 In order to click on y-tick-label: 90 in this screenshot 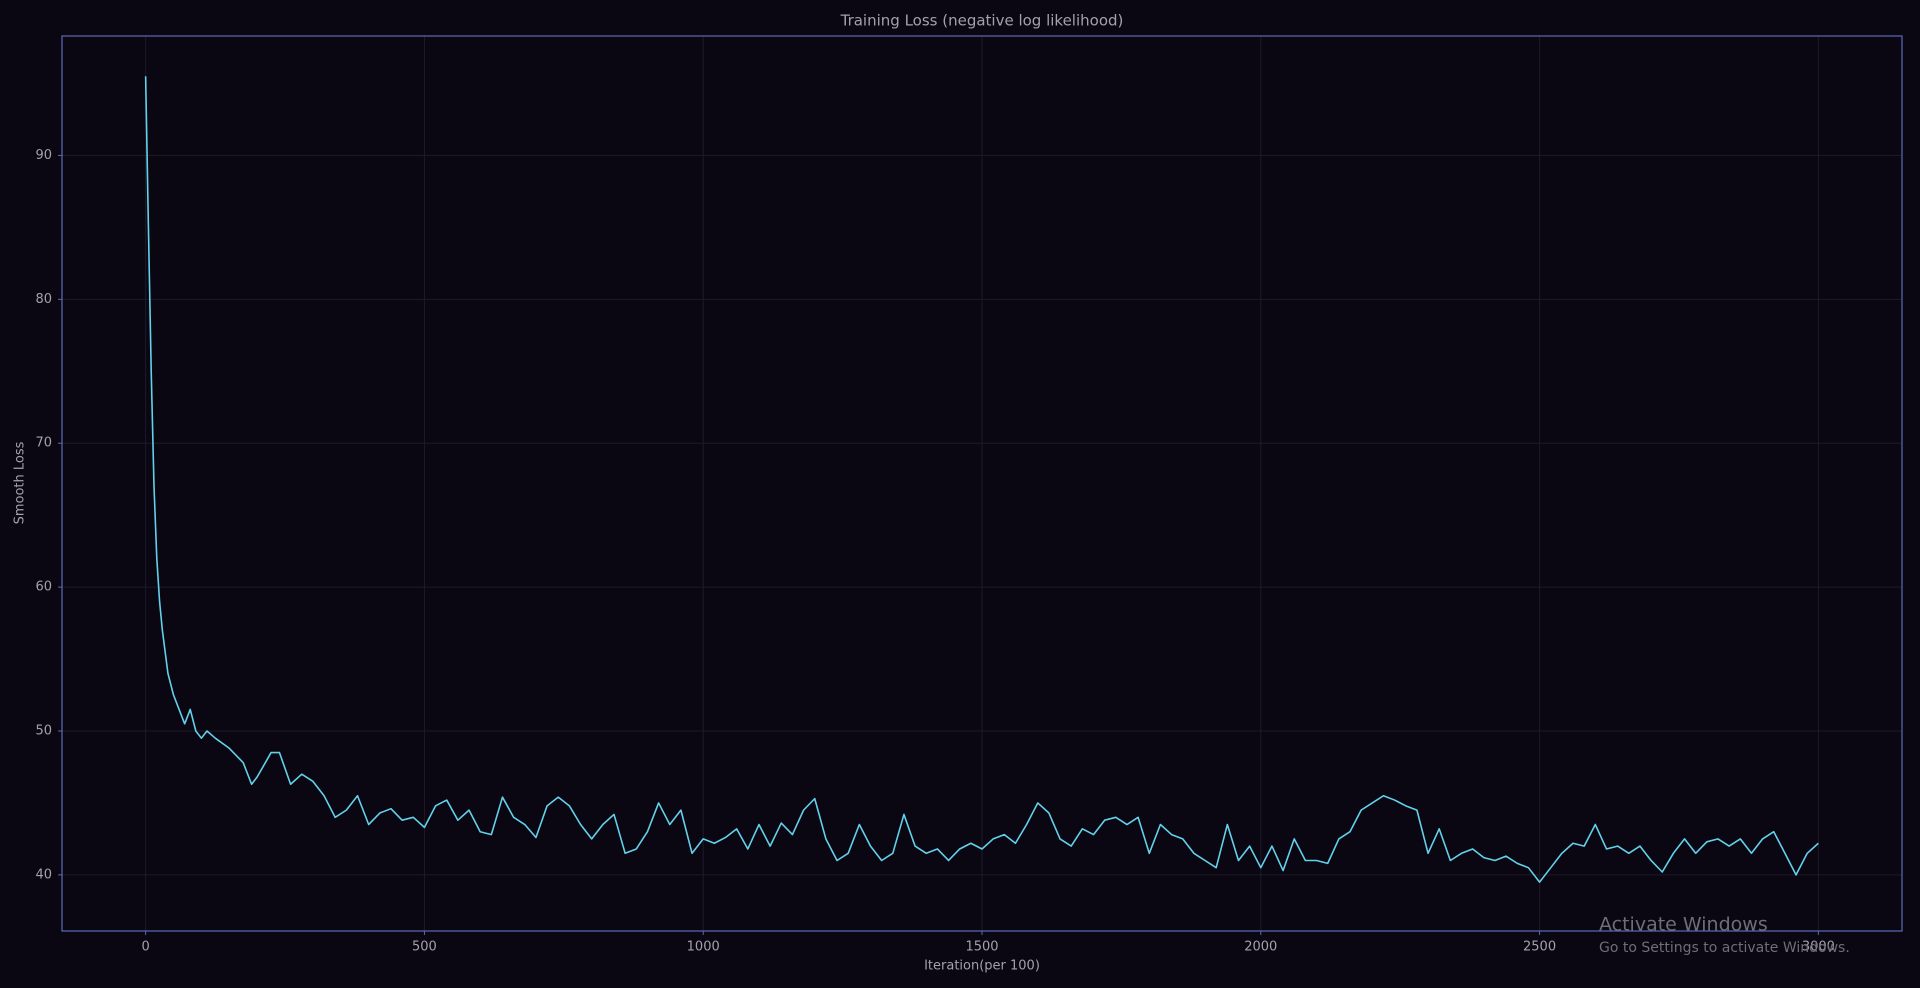, I will do `click(43, 155)`.